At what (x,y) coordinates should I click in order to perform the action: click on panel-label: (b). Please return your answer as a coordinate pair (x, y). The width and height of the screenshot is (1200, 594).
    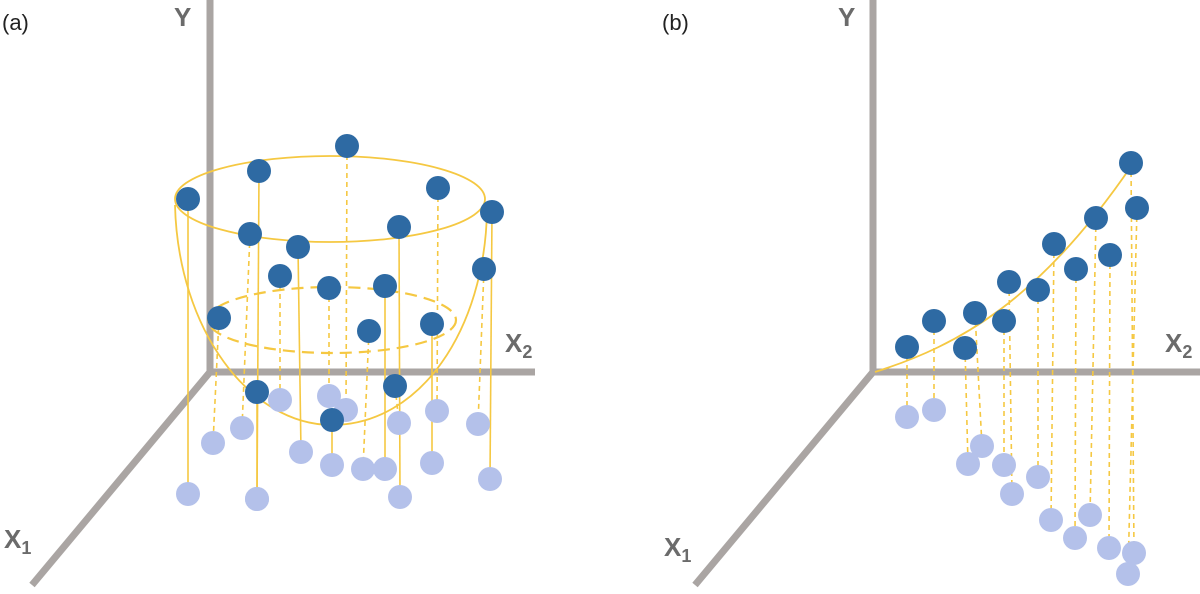
    Looking at the image, I should click on (675, 22).